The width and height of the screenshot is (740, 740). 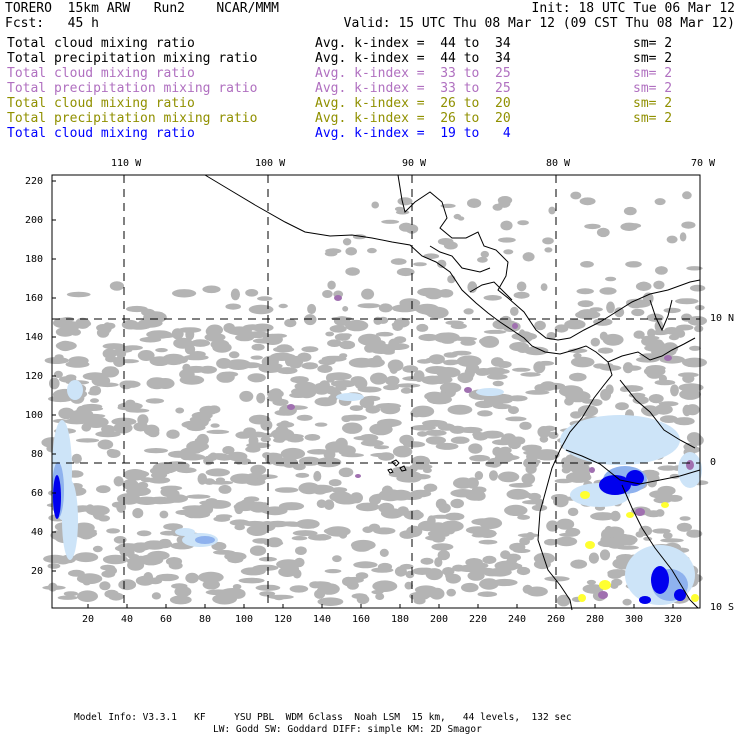 I want to click on lon-label: 110 W, so click(x=126, y=163).